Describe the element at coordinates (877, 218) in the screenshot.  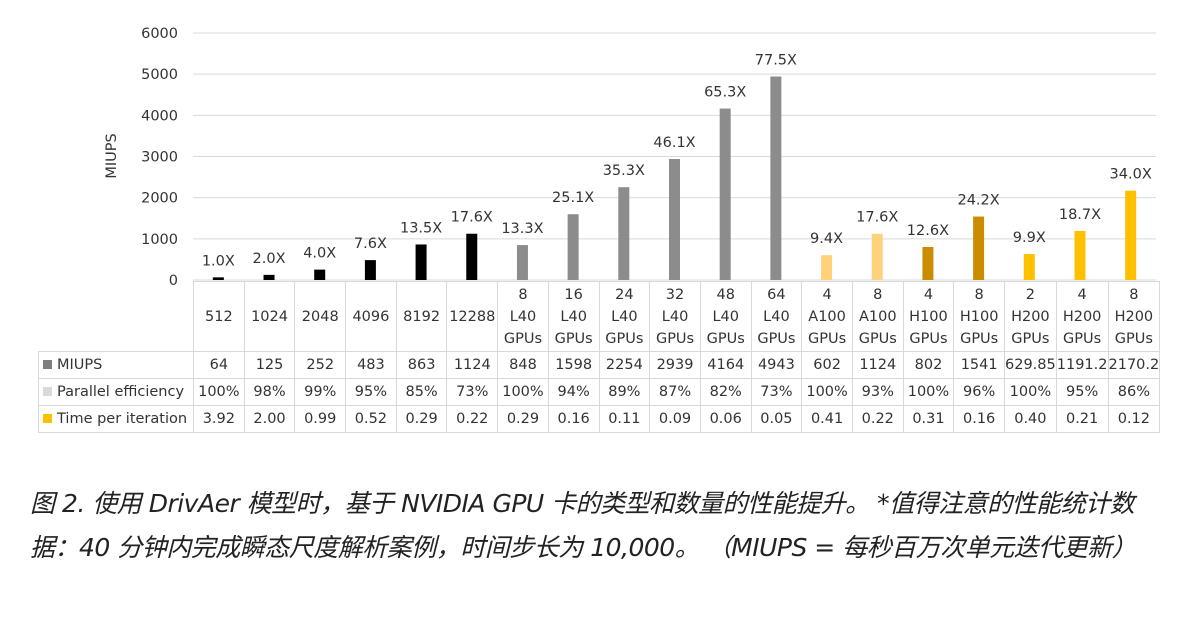
I see `data-label: 17.6X` at that location.